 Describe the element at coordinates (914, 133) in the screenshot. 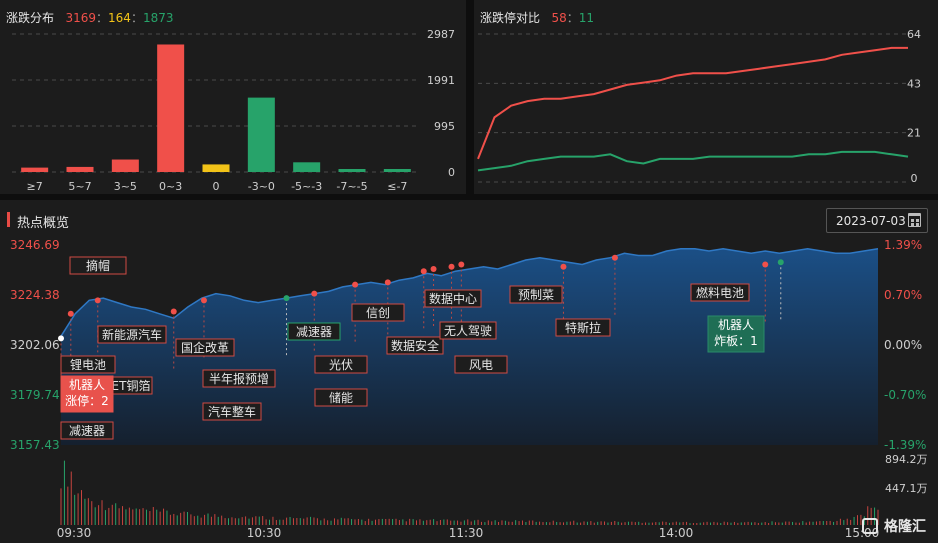

I see `y-tick-label: 21` at that location.